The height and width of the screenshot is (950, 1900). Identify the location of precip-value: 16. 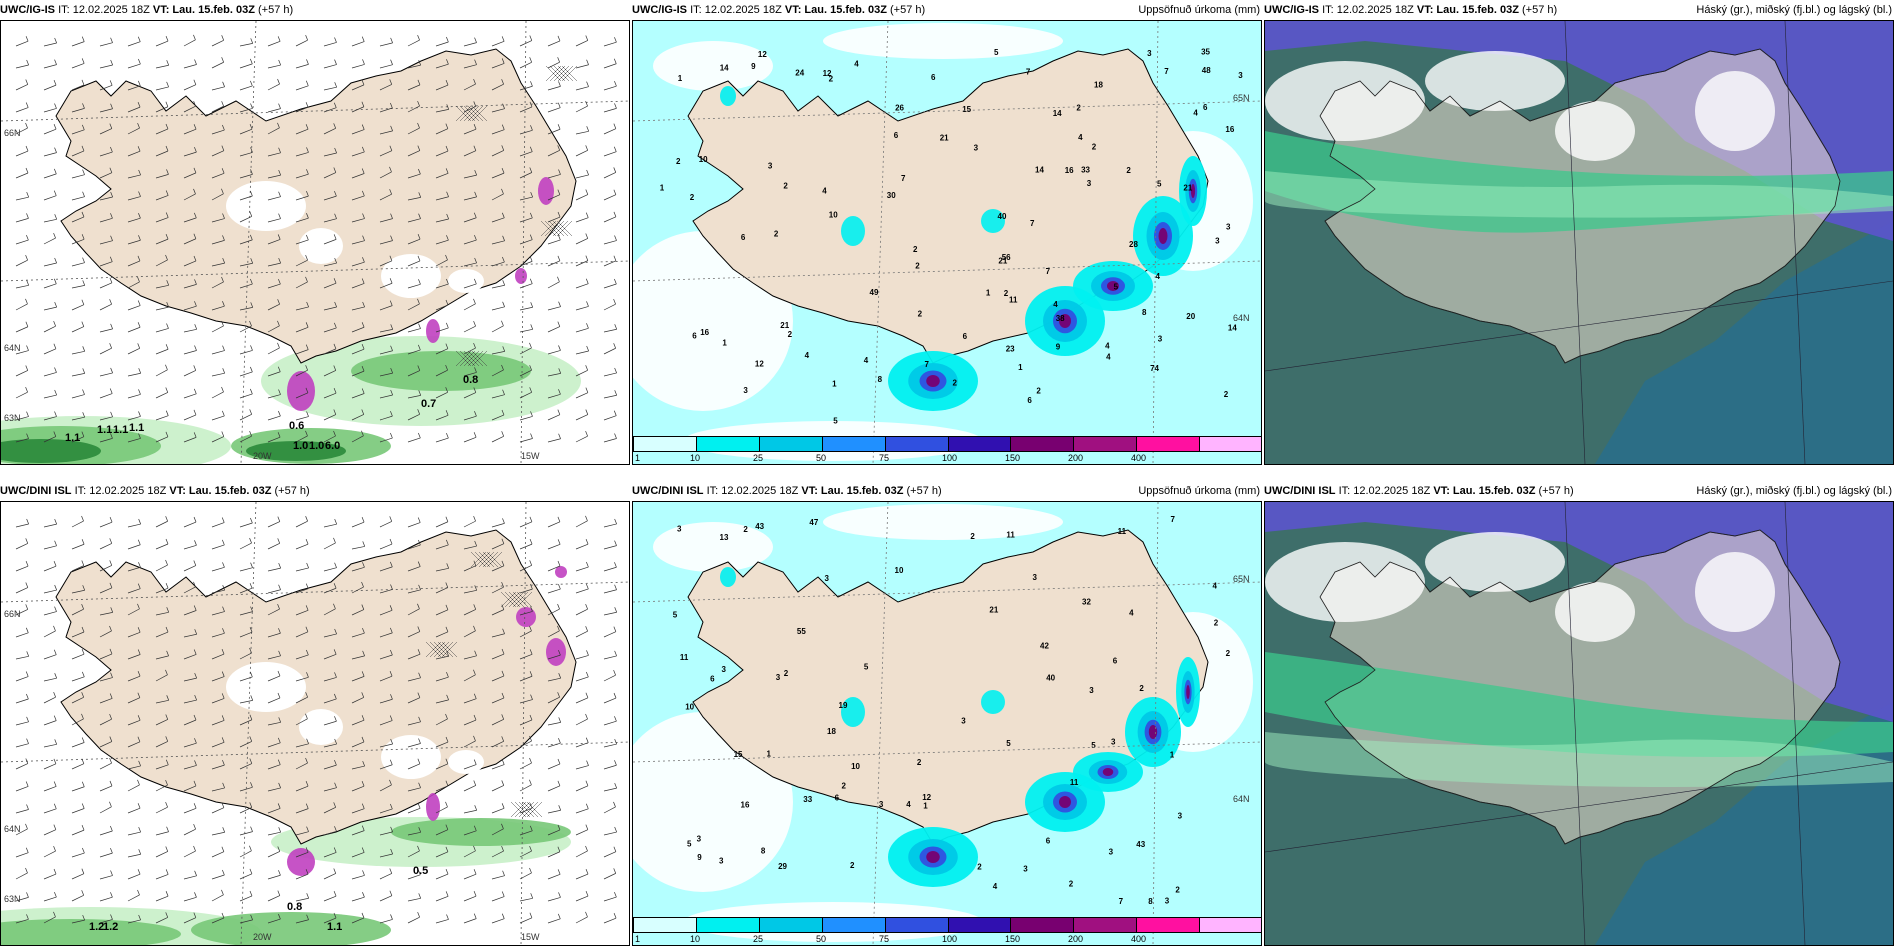
(745, 805).